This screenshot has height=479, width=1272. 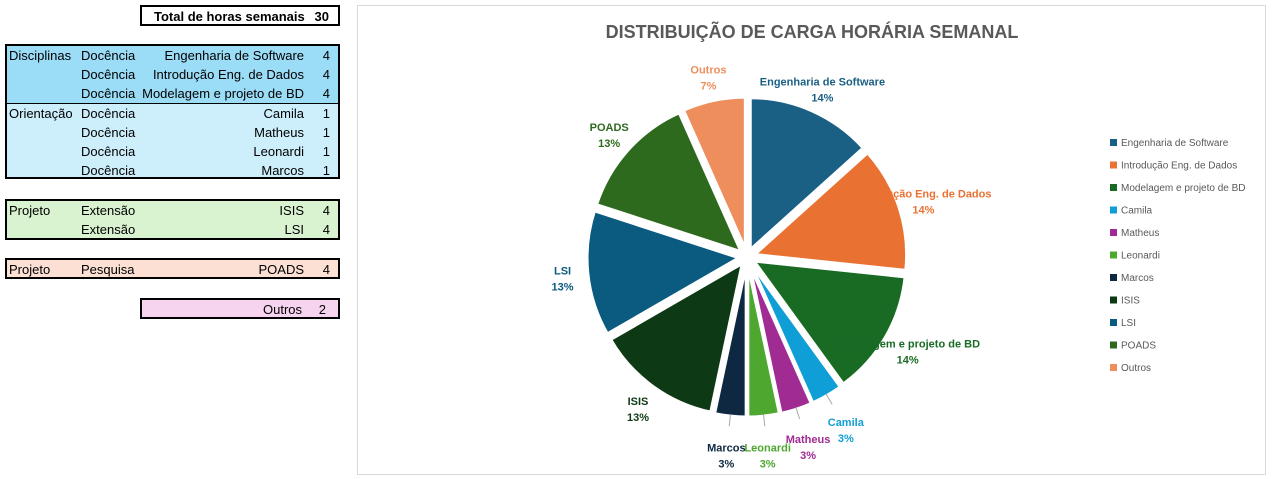 What do you see at coordinates (708, 71) in the screenshot?
I see `slice-label: Outros` at bounding box center [708, 71].